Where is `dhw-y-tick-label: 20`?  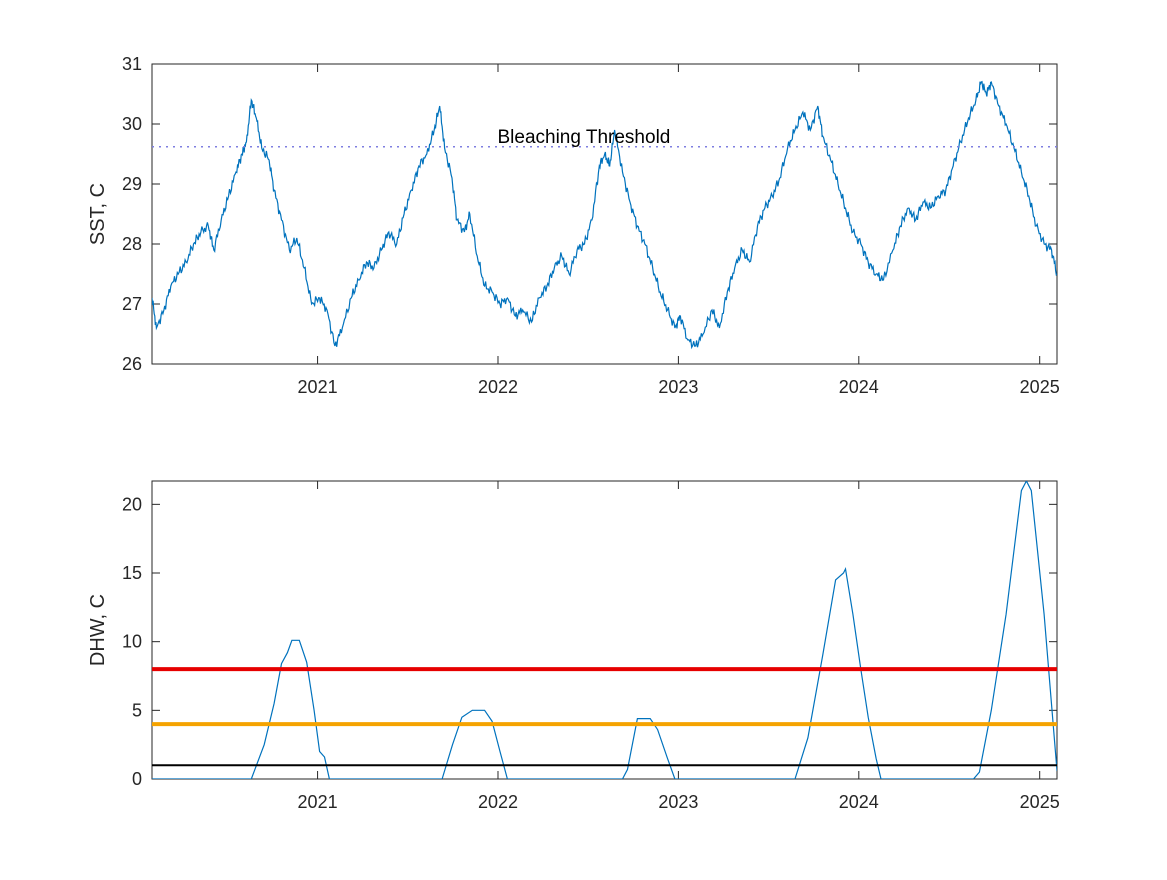
dhw-y-tick-label: 20 is located at coordinates (132, 504).